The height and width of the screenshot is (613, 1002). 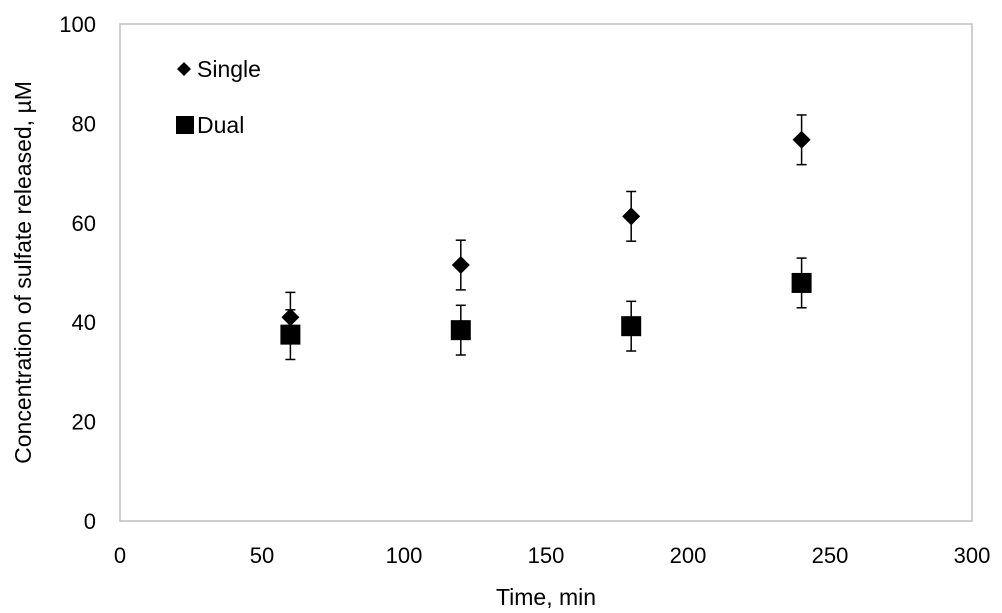 What do you see at coordinates (84, 322) in the screenshot?
I see `y-tick-label: 40` at bounding box center [84, 322].